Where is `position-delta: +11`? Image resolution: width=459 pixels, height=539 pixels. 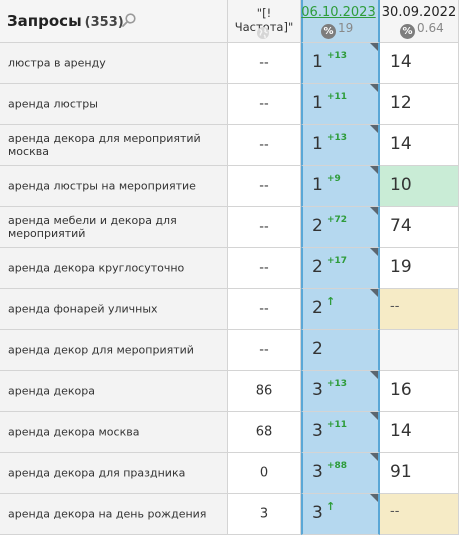
position-delta: +11 is located at coordinates (337, 97).